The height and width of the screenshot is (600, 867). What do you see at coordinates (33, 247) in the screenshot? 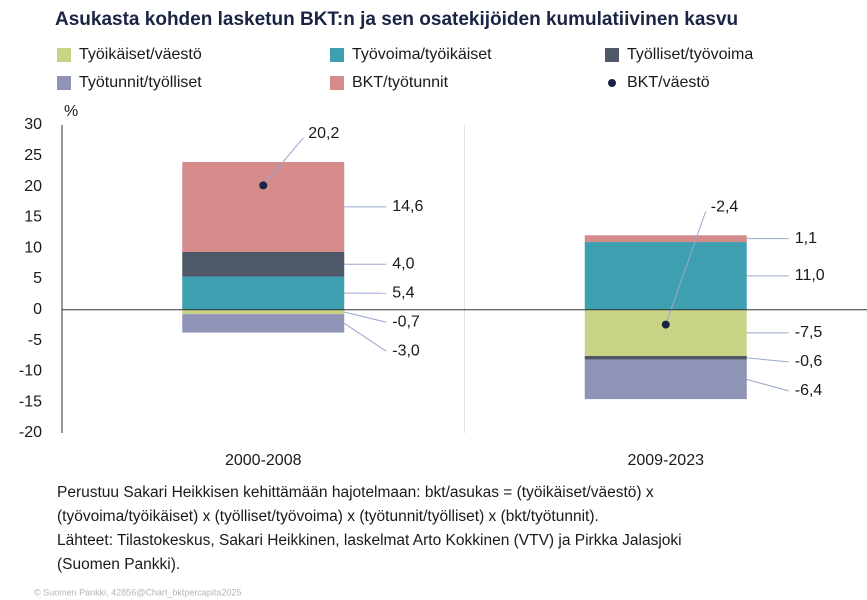
I see `y-tick-label: 10` at bounding box center [33, 247].